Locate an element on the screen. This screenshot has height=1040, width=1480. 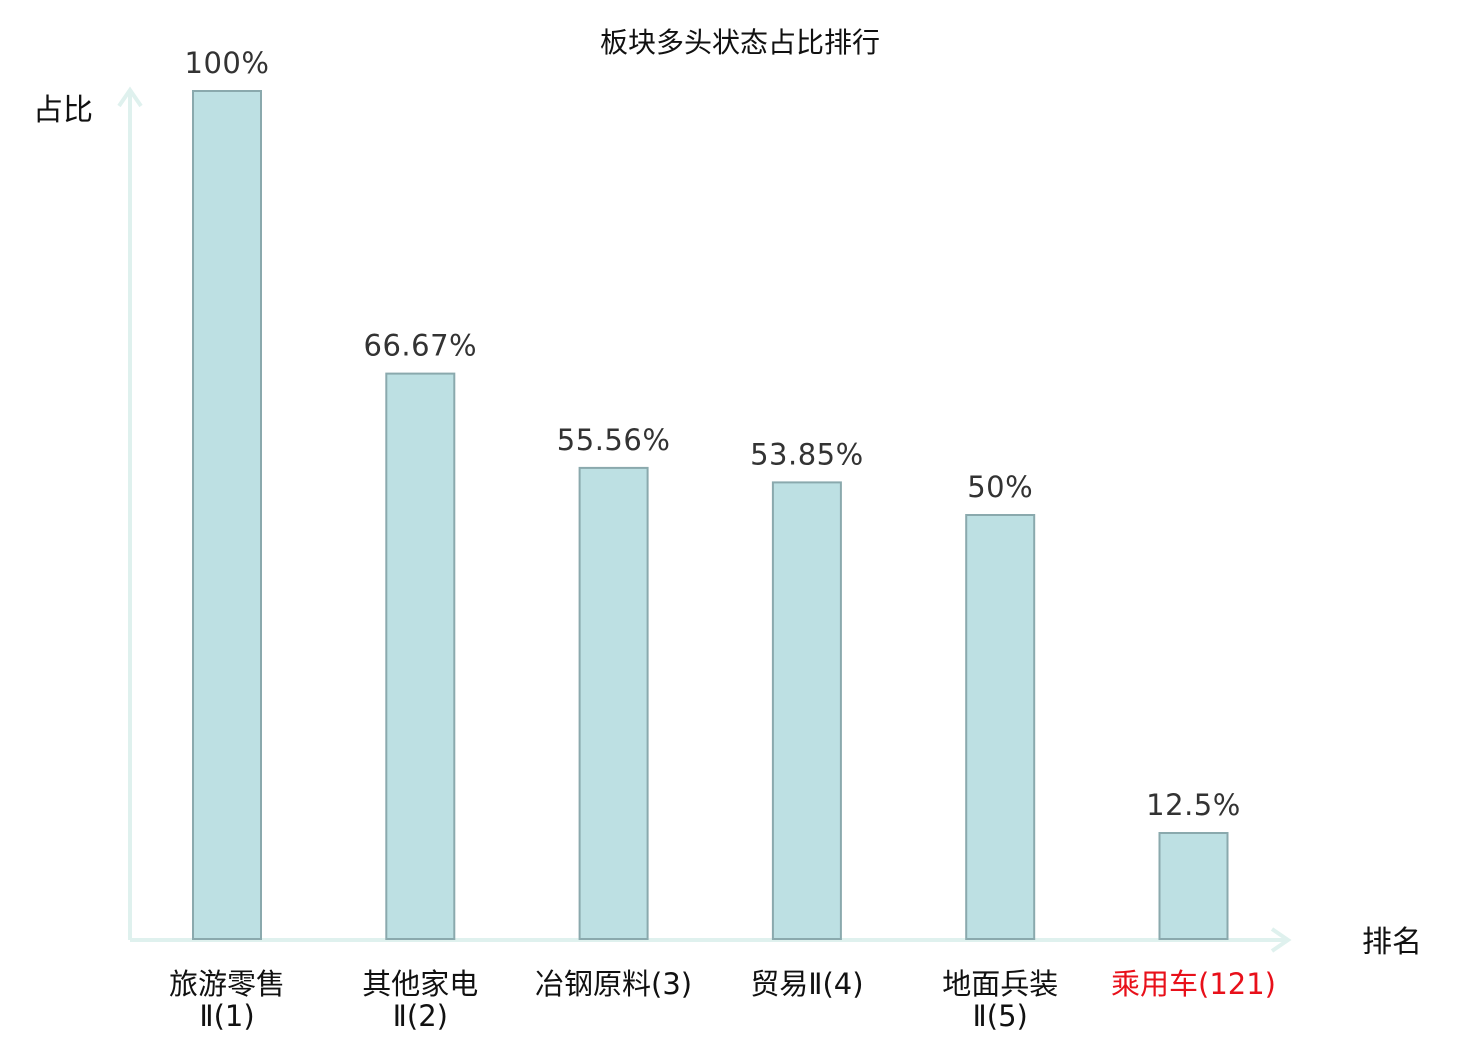
category-label-line: 旅游零售 is located at coordinates (227, 984).